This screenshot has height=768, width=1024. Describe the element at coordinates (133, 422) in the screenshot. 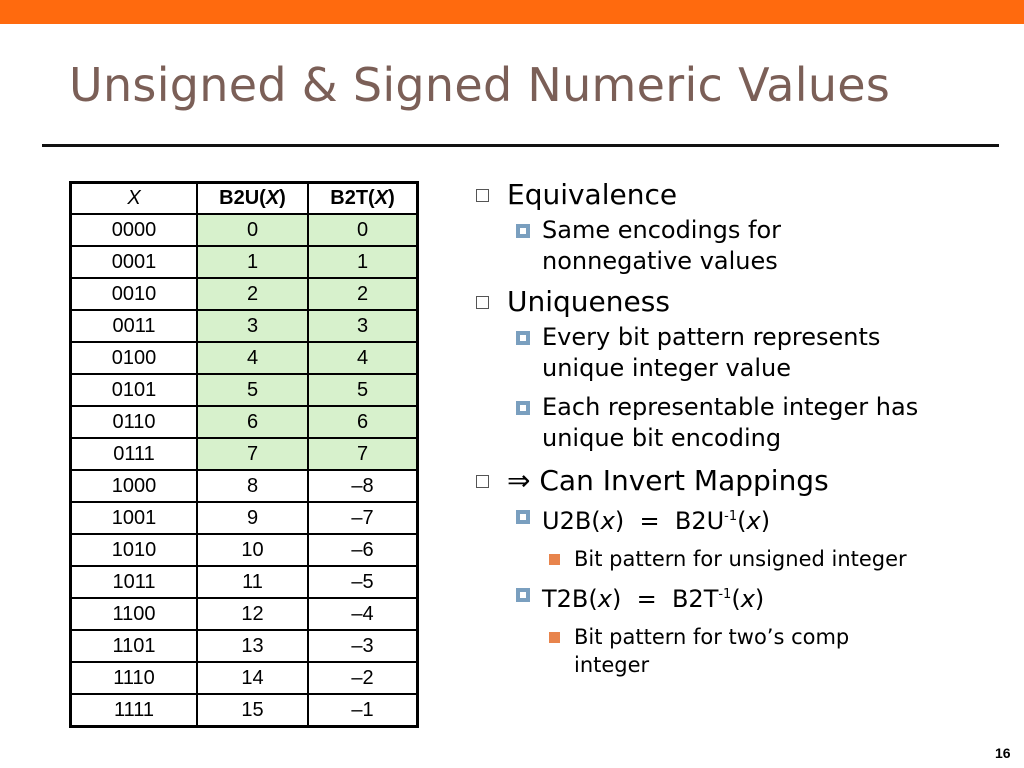

I see `cell-x: 0110` at that location.